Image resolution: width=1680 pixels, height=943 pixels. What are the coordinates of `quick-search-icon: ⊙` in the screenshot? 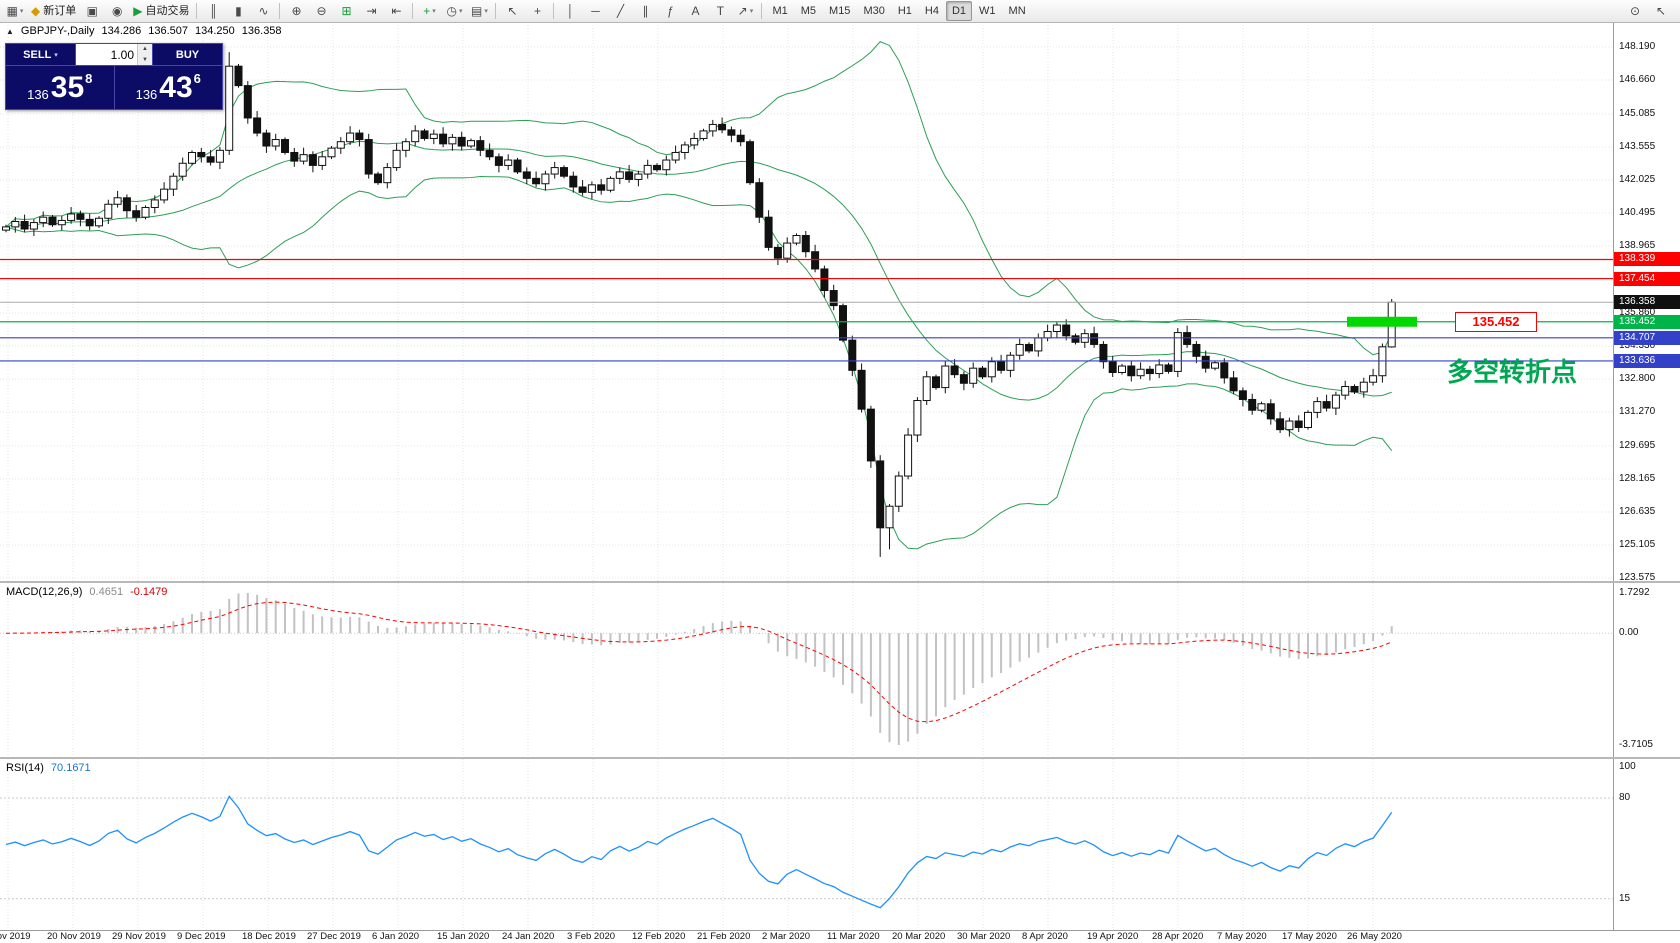 It's located at (1635, 11).